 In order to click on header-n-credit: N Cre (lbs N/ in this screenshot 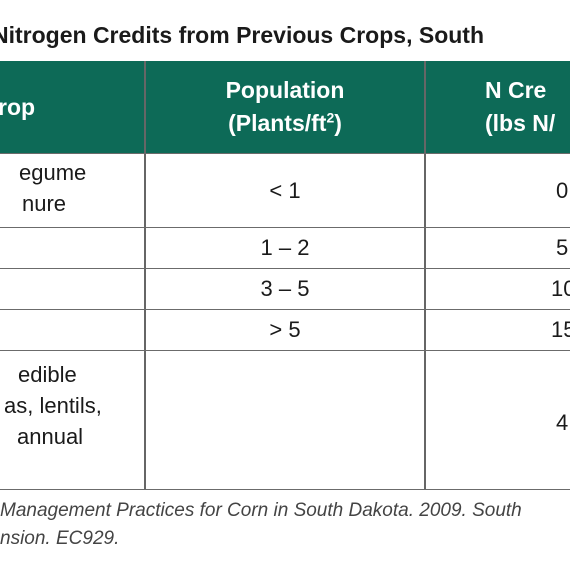, I will do `click(527, 107)`.